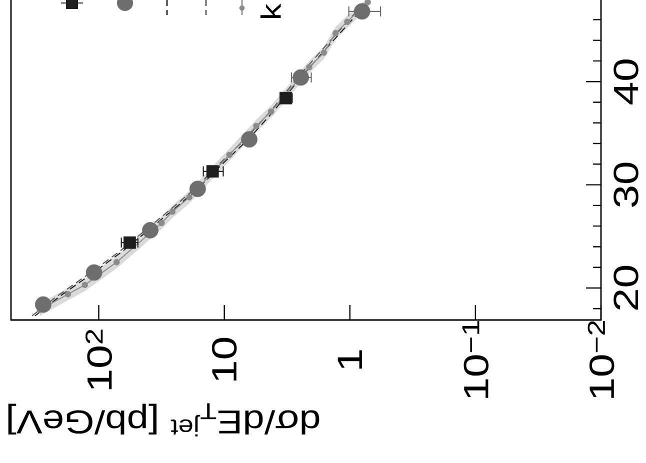  Describe the element at coordinates (350, 359) in the screenshot. I see `x-tick-label: 1` at that location.